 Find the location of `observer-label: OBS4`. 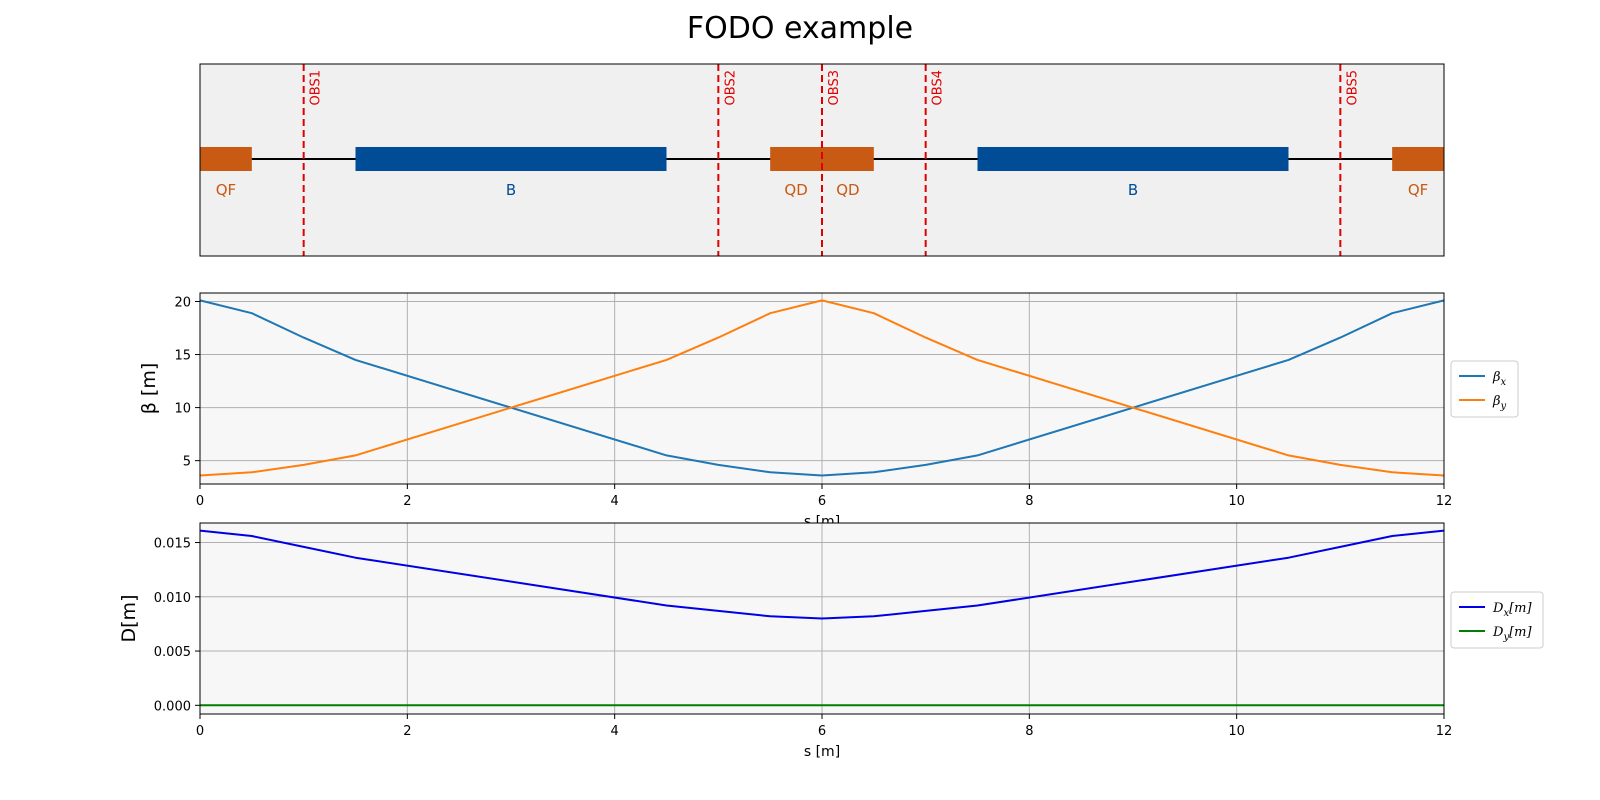

observer-label: OBS4 is located at coordinates (938, 87).